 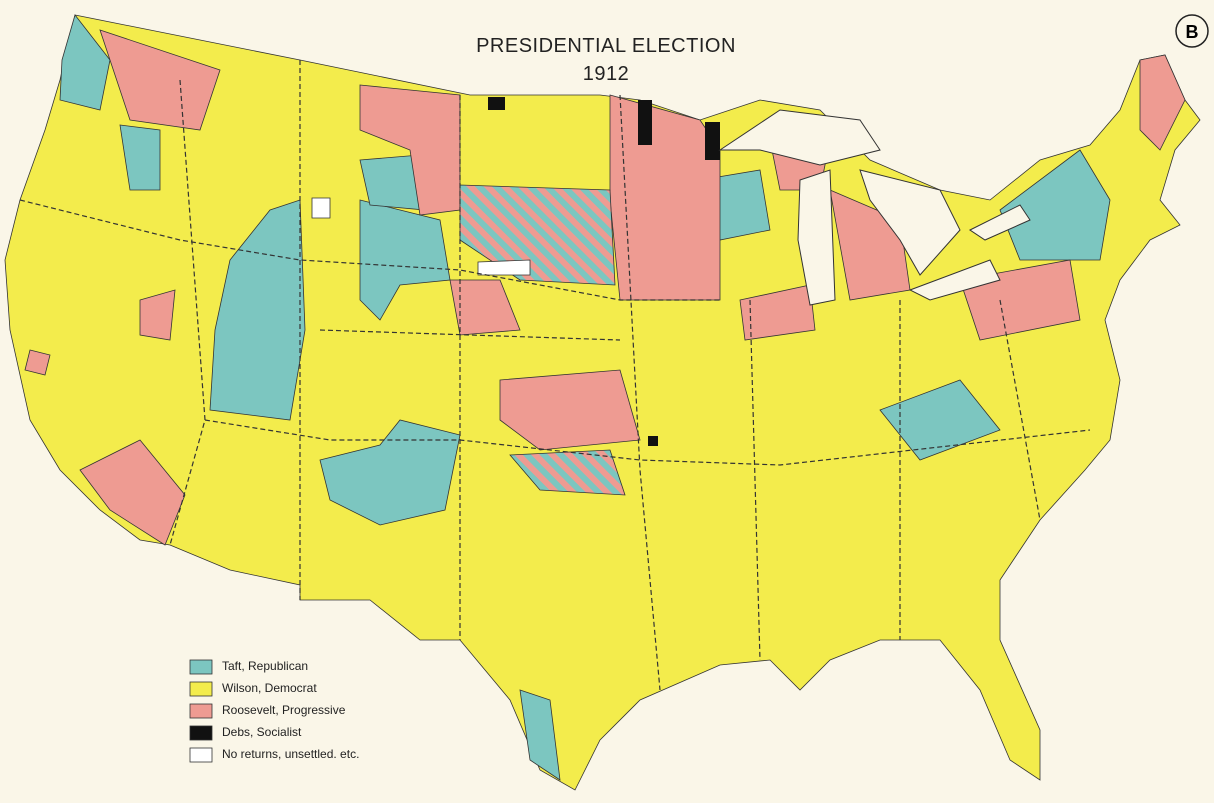 What do you see at coordinates (262, 732) in the screenshot?
I see `legend-label: Debs, Socialist` at bounding box center [262, 732].